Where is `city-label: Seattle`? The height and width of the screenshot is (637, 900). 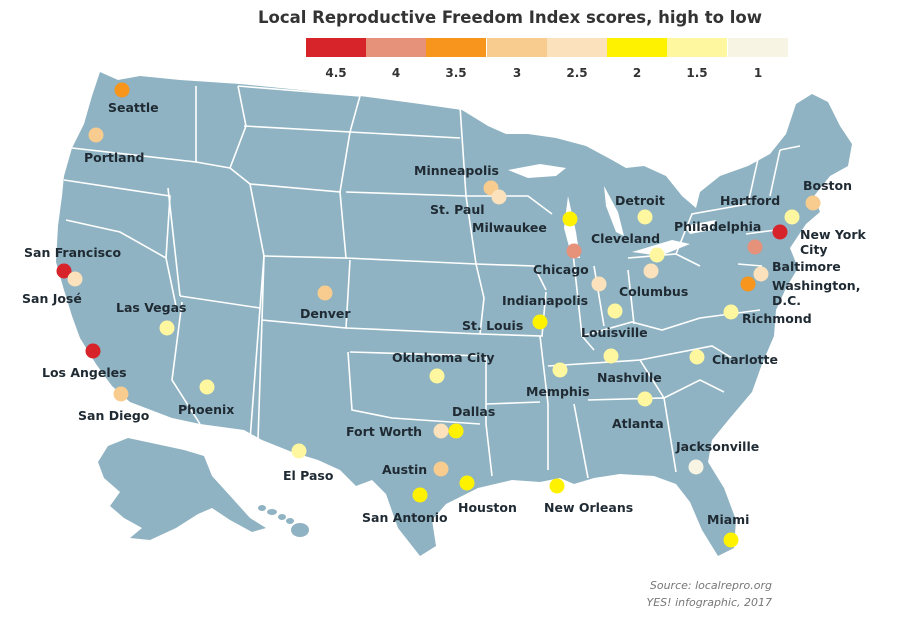
city-label: Seattle is located at coordinates (133, 107).